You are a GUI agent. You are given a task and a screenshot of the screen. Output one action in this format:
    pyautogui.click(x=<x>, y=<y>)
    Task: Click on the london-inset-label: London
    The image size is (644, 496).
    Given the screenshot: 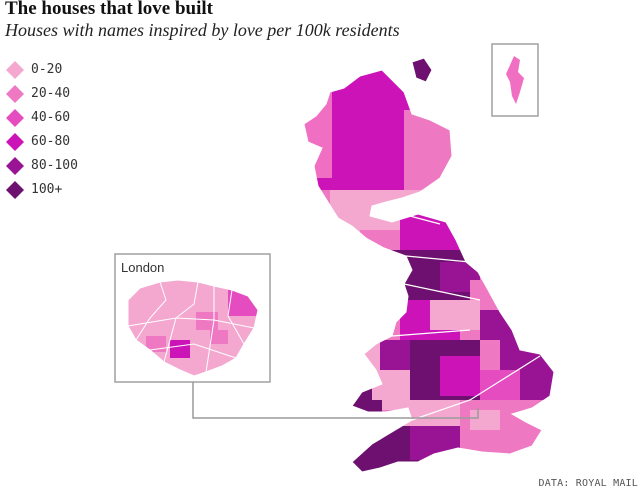 What is the action you would take?
    pyautogui.click(x=143, y=267)
    